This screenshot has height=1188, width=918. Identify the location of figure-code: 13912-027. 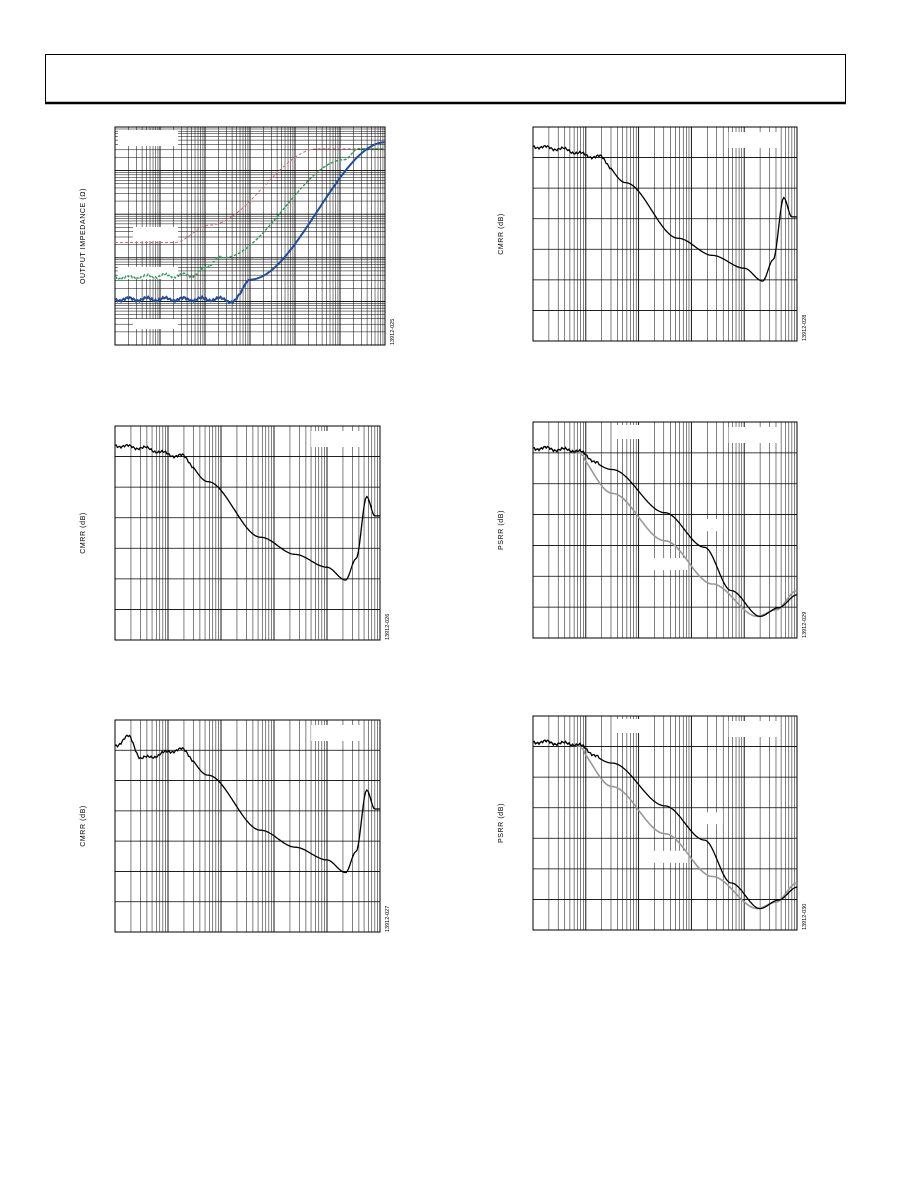
(388, 919).